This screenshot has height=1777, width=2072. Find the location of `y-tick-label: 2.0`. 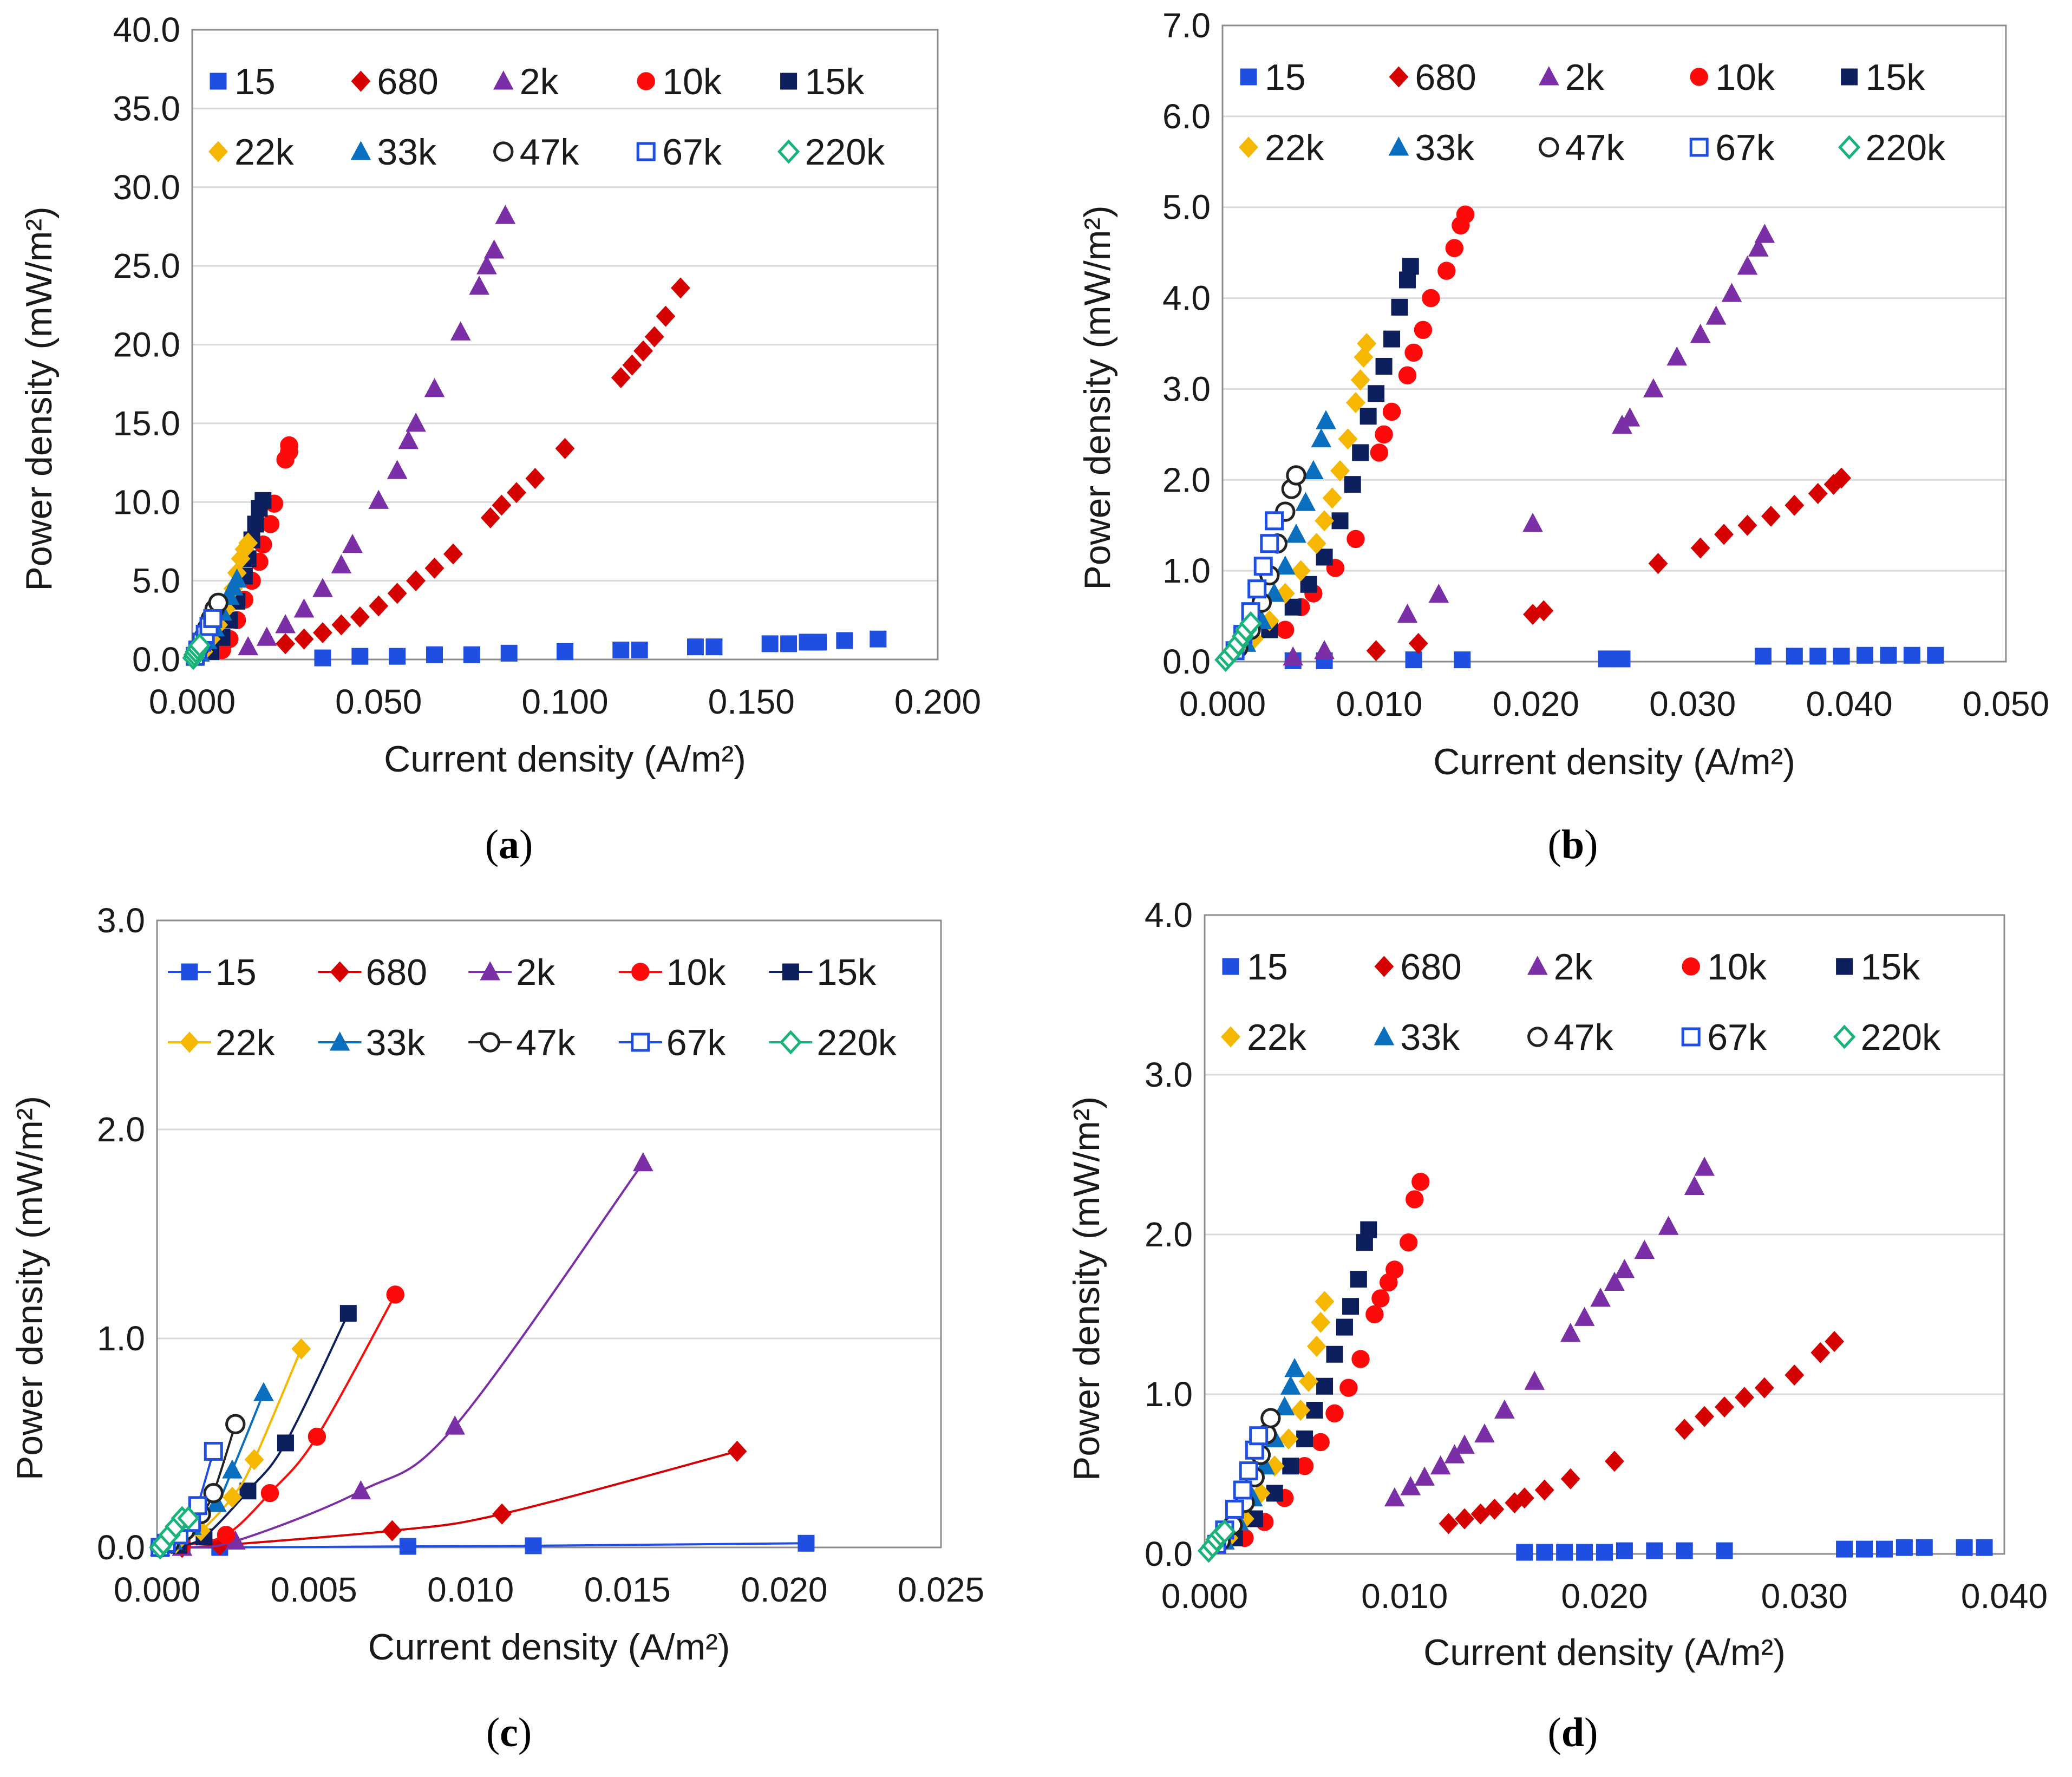

y-tick-label: 2.0 is located at coordinates (1186, 480).